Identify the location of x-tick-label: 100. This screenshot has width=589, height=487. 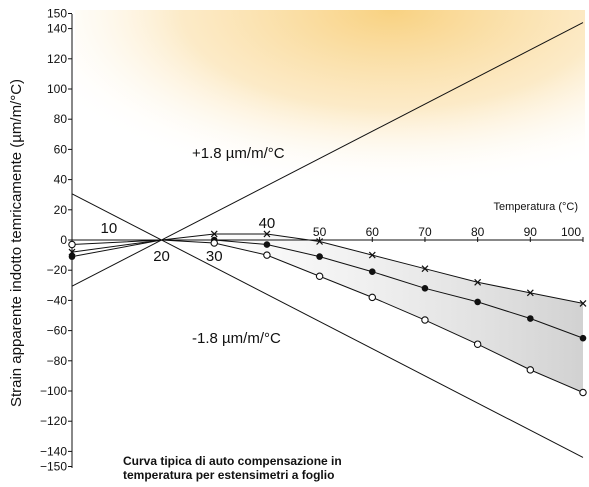
(571, 232).